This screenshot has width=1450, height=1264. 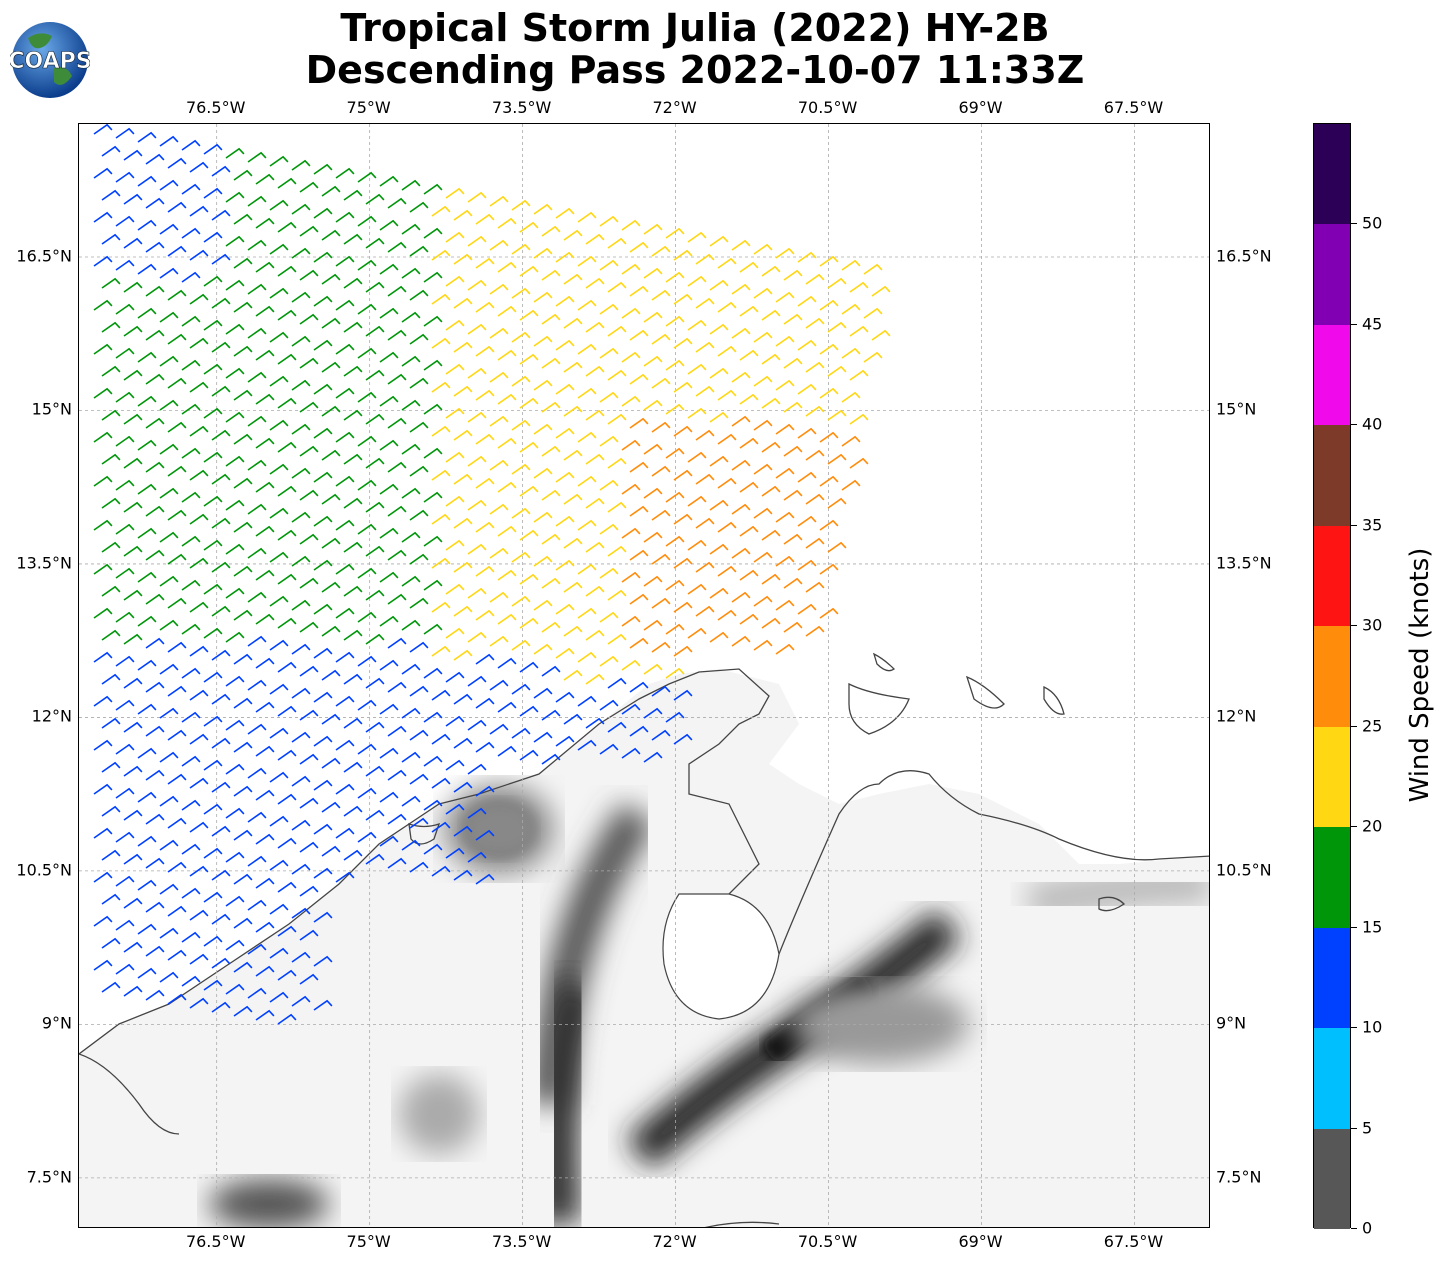 I want to click on lon-tick-label-bottom: 72°W, so click(x=674, y=1241).